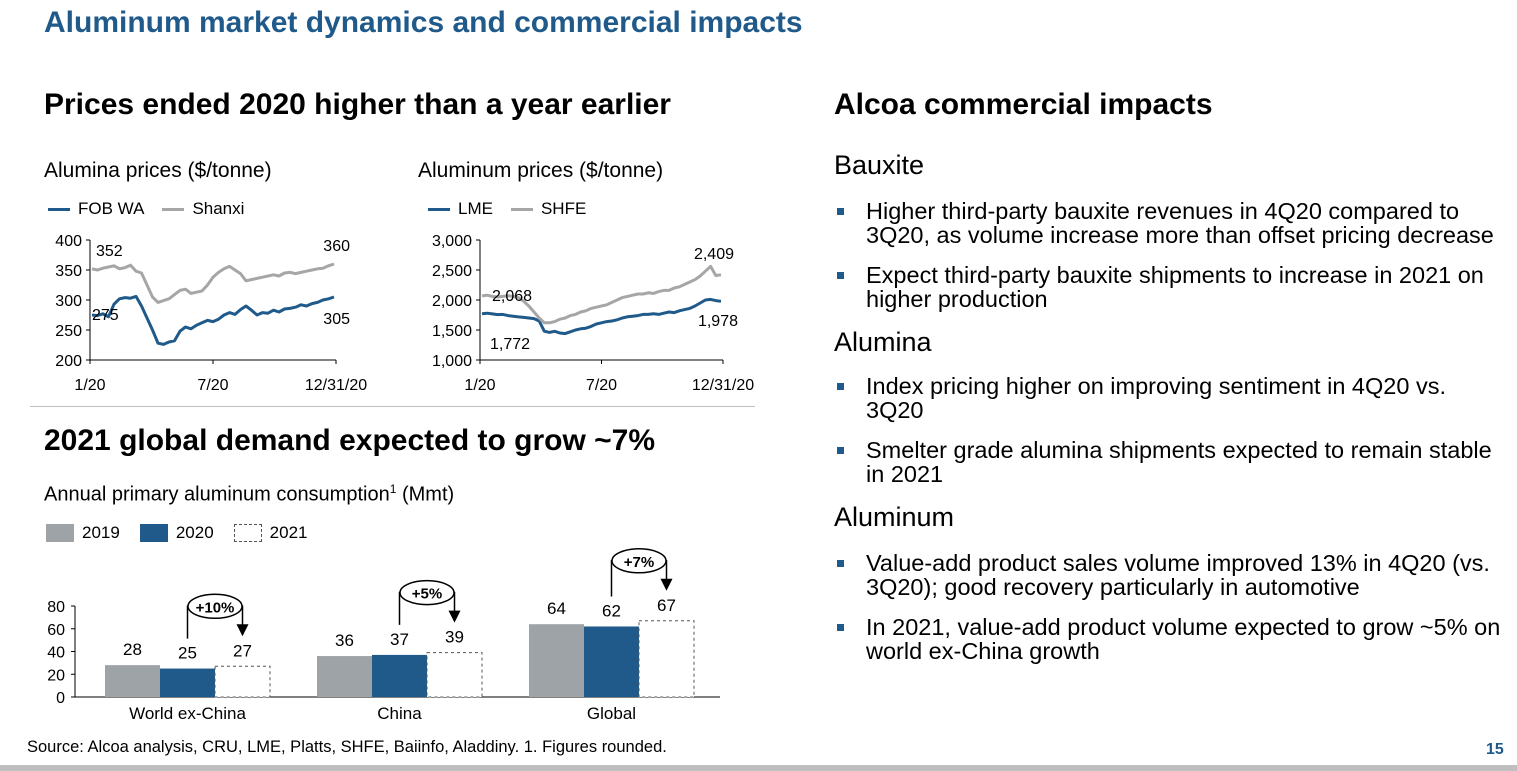  I want to click on series-line-fob-wa, so click(213, 320).